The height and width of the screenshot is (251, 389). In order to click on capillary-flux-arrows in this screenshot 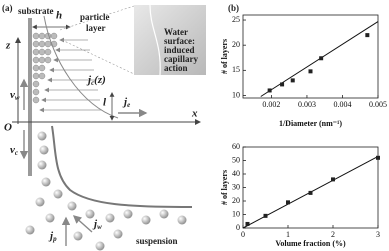, I will do `click(70, 75)`.